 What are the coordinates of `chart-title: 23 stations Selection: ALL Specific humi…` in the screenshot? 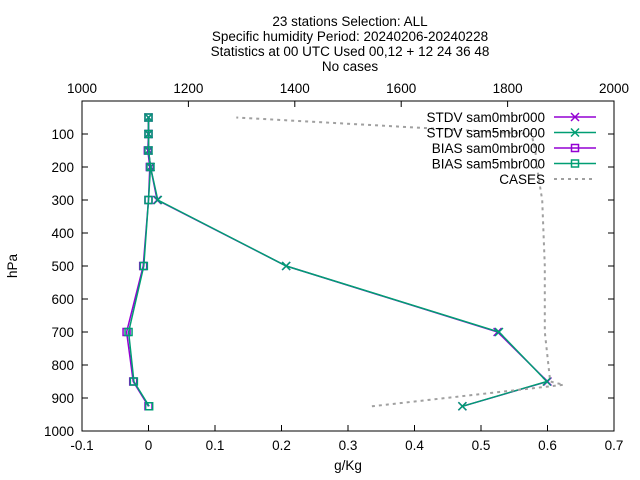 It's located at (350, 44).